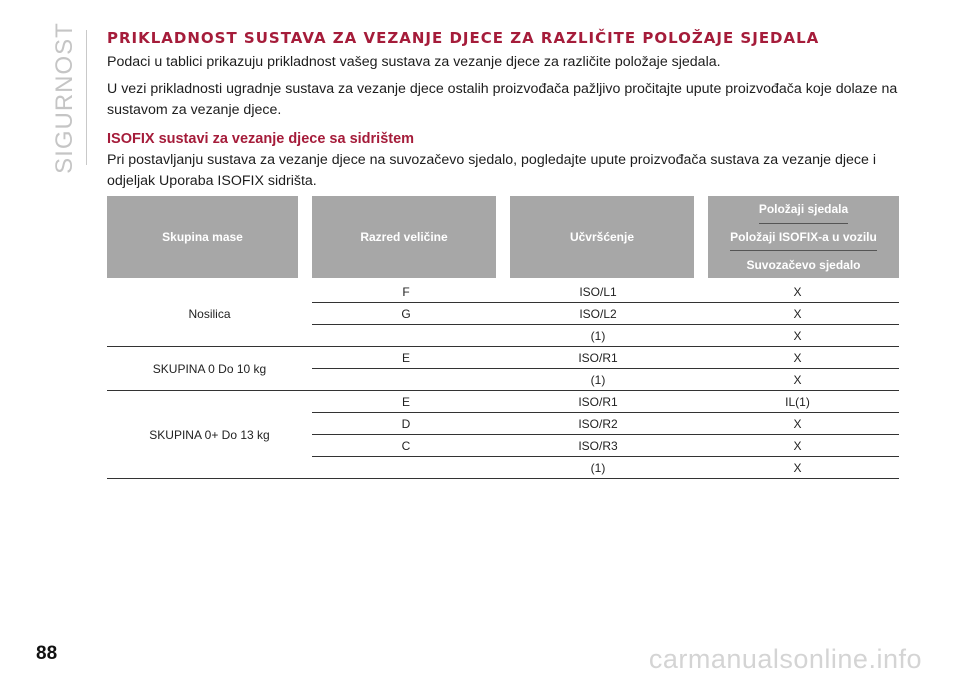 The height and width of the screenshot is (677, 960). I want to click on table-row: G ISO/L2 X, so click(605, 313).